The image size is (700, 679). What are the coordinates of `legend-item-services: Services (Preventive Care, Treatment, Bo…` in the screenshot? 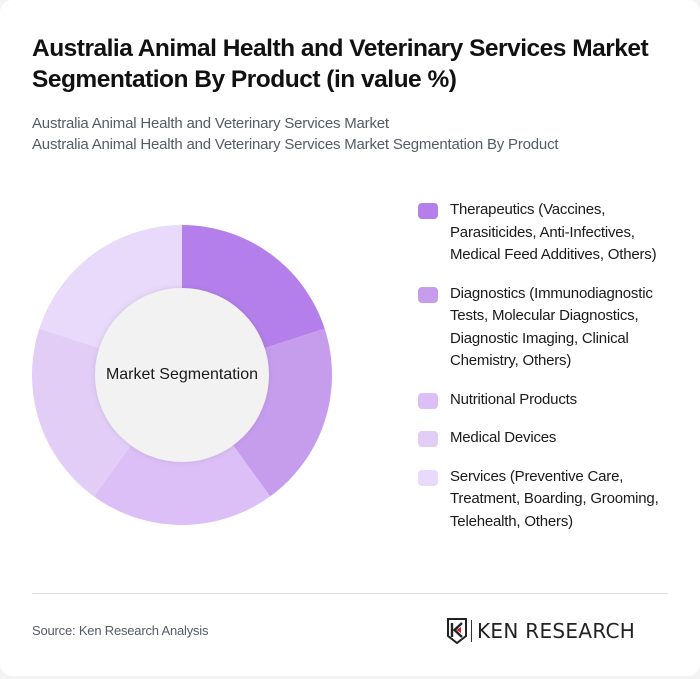 It's located at (549, 500).